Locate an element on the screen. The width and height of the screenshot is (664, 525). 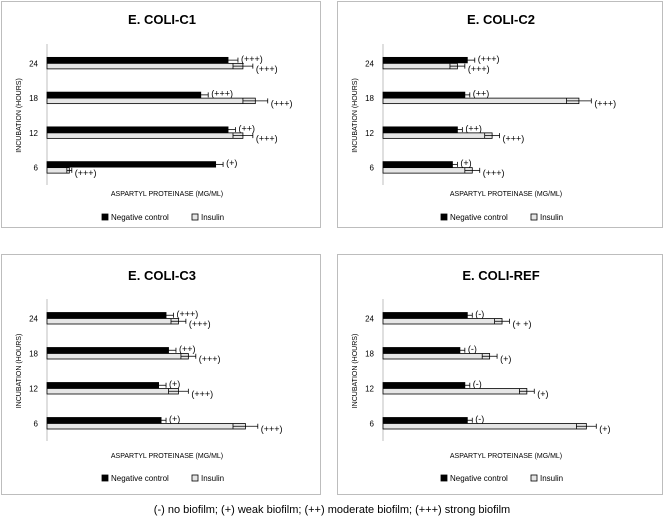
legend-swatch-insulin-c3 is located at coordinates (195, 478).